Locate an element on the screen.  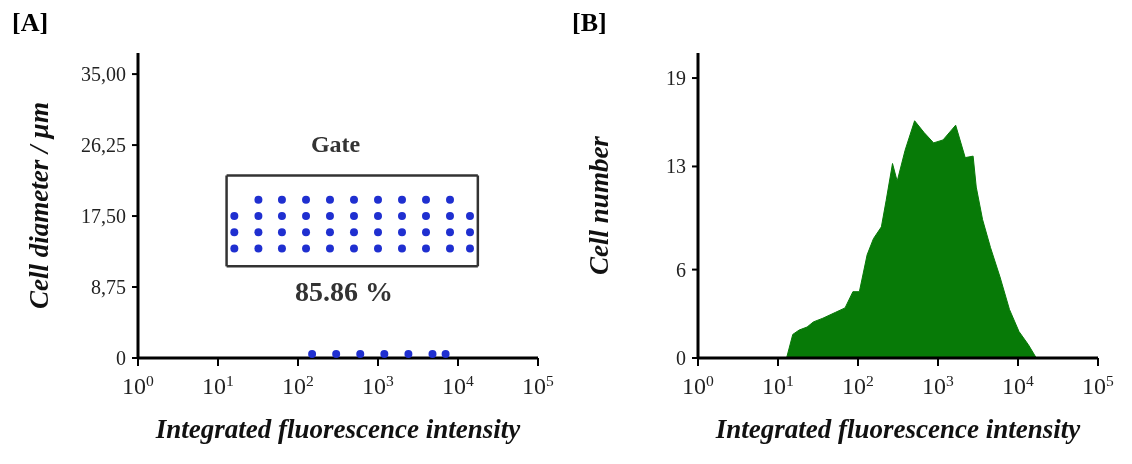
y-tick-label: 26,25 is located at coordinates (103, 145).